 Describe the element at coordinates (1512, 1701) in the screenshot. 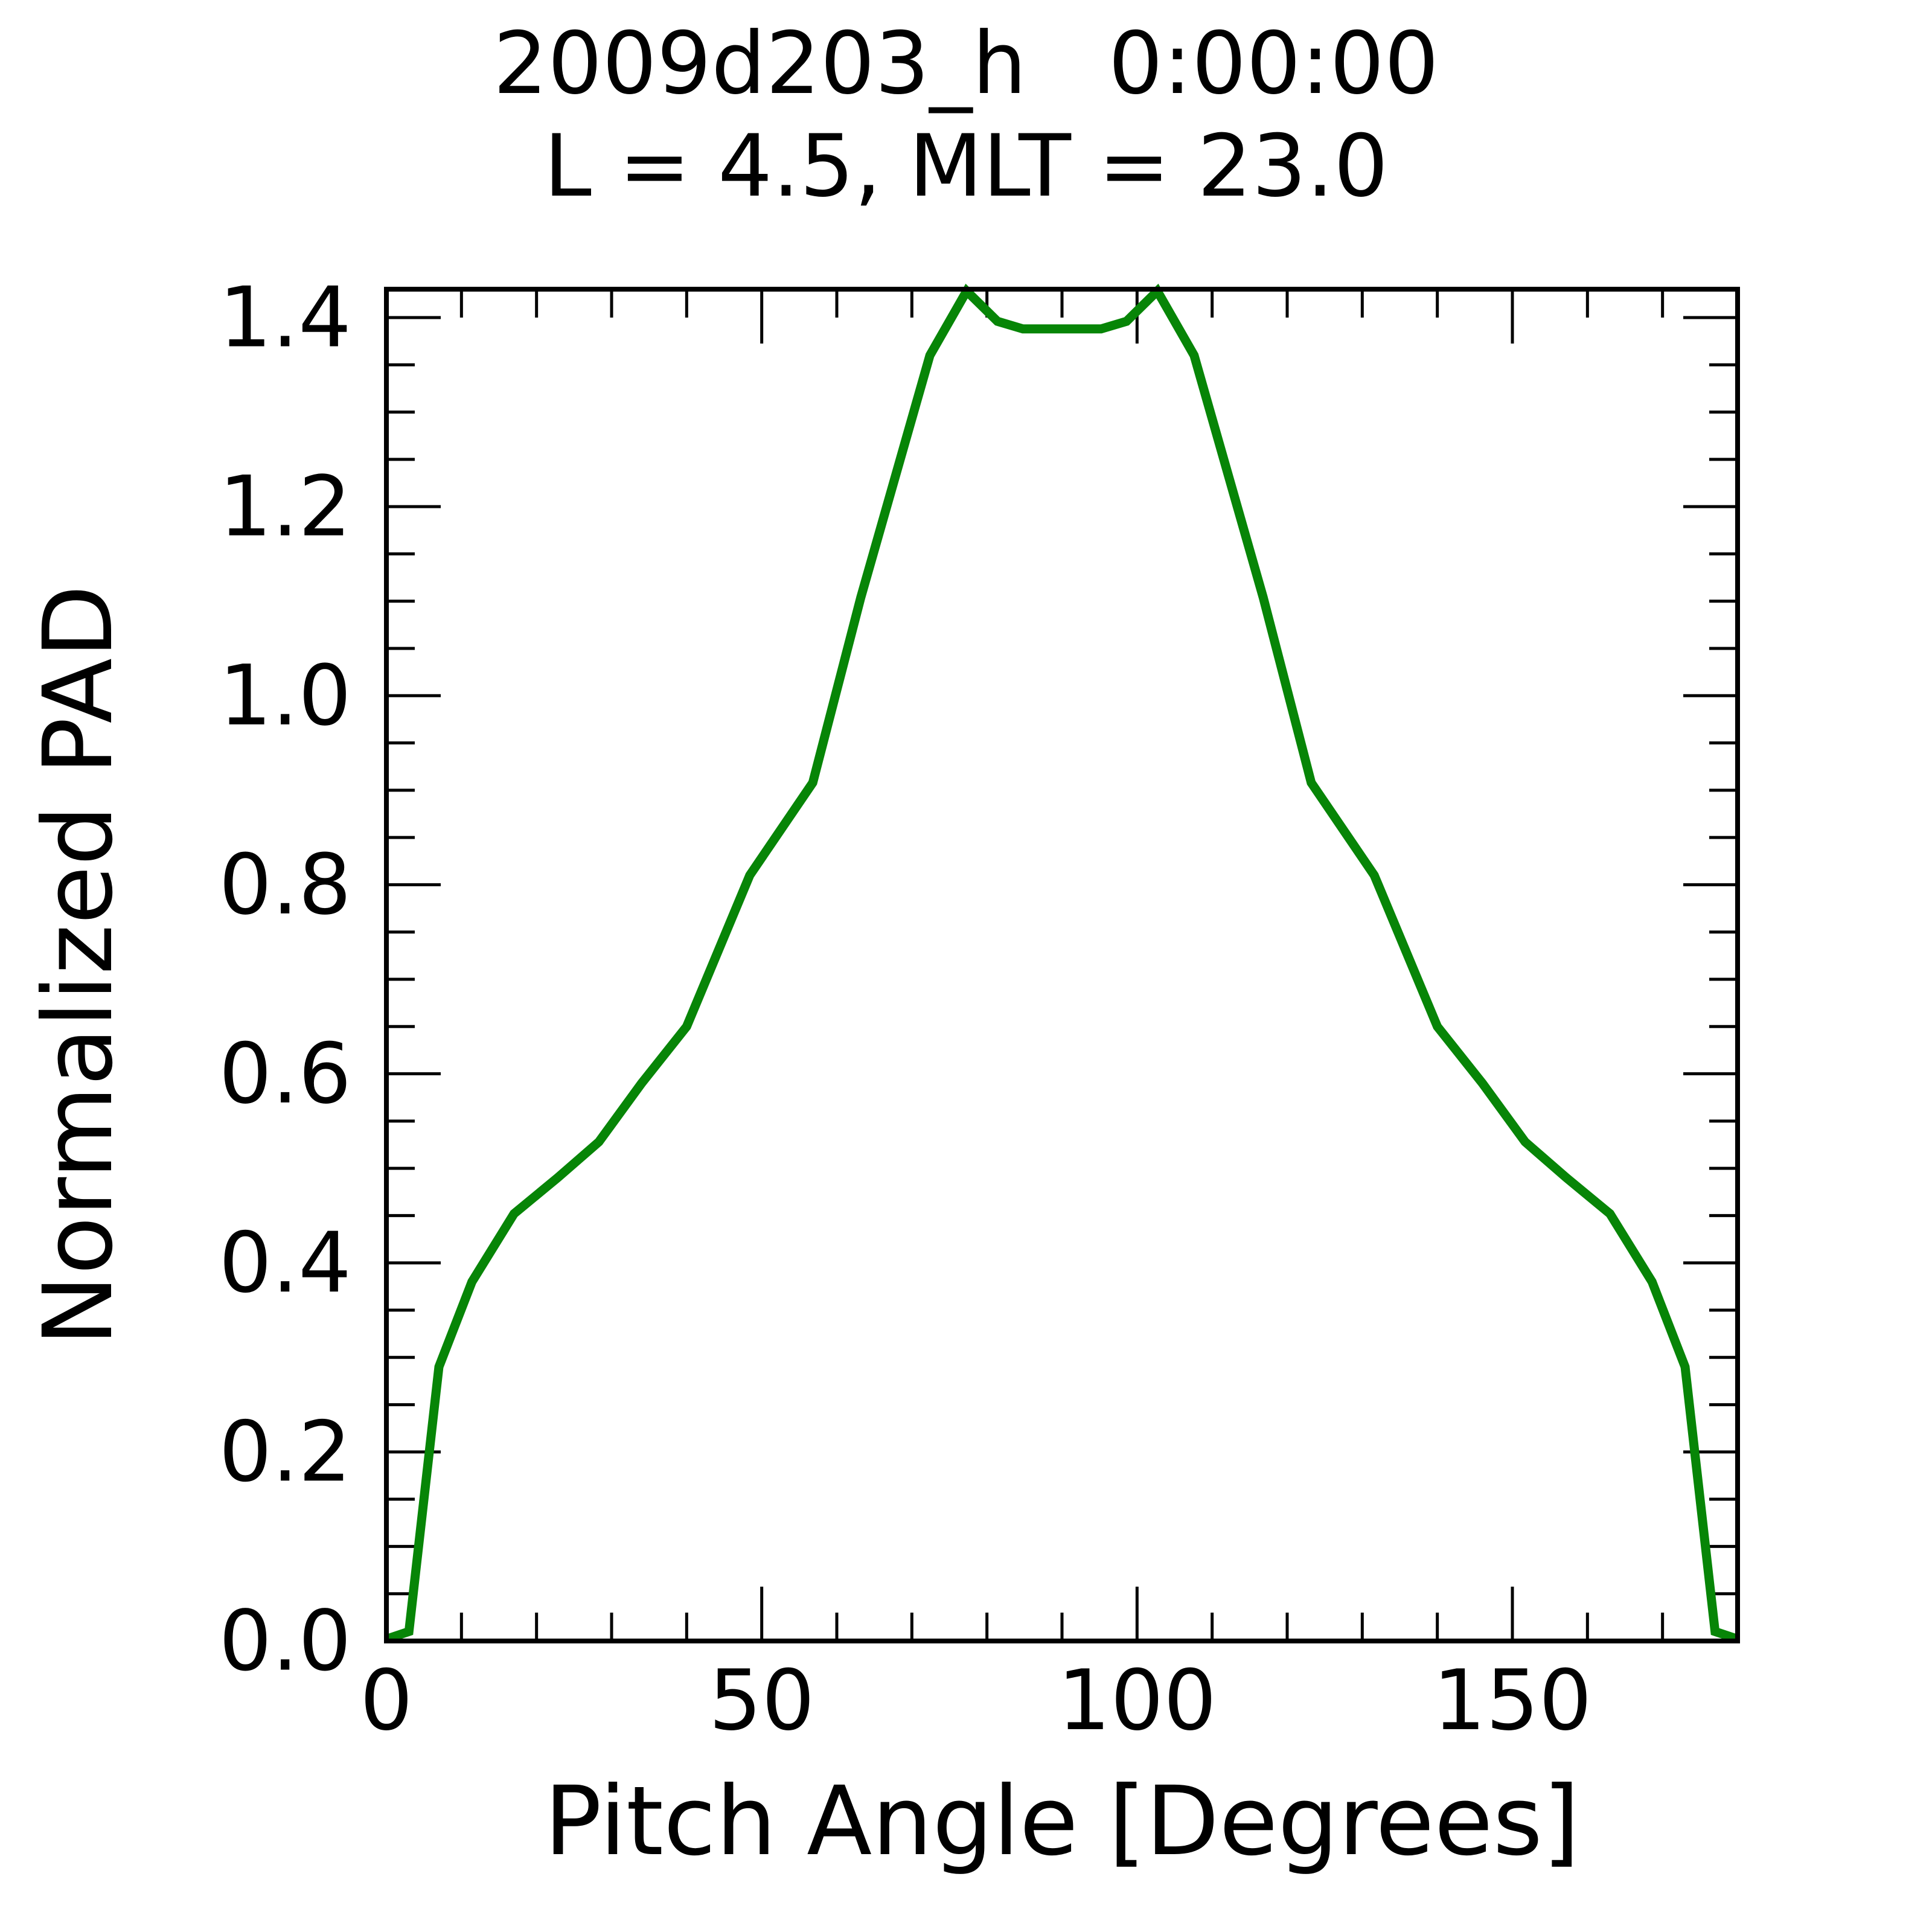

I see `x-tick-label: 150` at that location.